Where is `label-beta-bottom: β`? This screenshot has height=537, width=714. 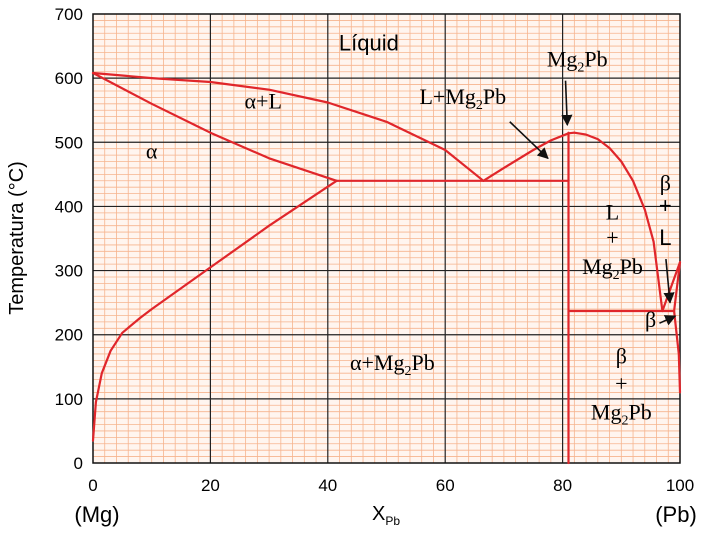 label-beta-bottom: β is located at coordinates (621, 356).